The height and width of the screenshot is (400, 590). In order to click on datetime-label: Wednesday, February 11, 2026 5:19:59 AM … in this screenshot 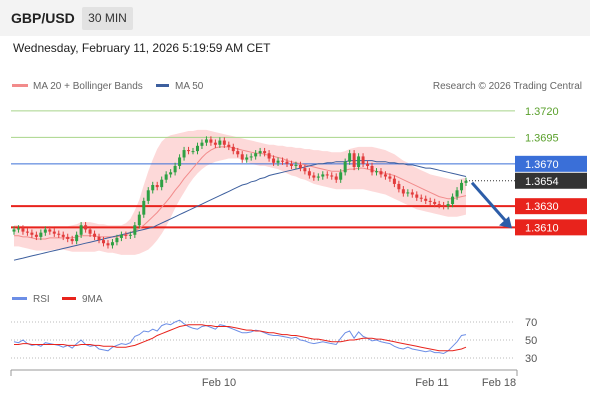, I will do `click(142, 48)`.